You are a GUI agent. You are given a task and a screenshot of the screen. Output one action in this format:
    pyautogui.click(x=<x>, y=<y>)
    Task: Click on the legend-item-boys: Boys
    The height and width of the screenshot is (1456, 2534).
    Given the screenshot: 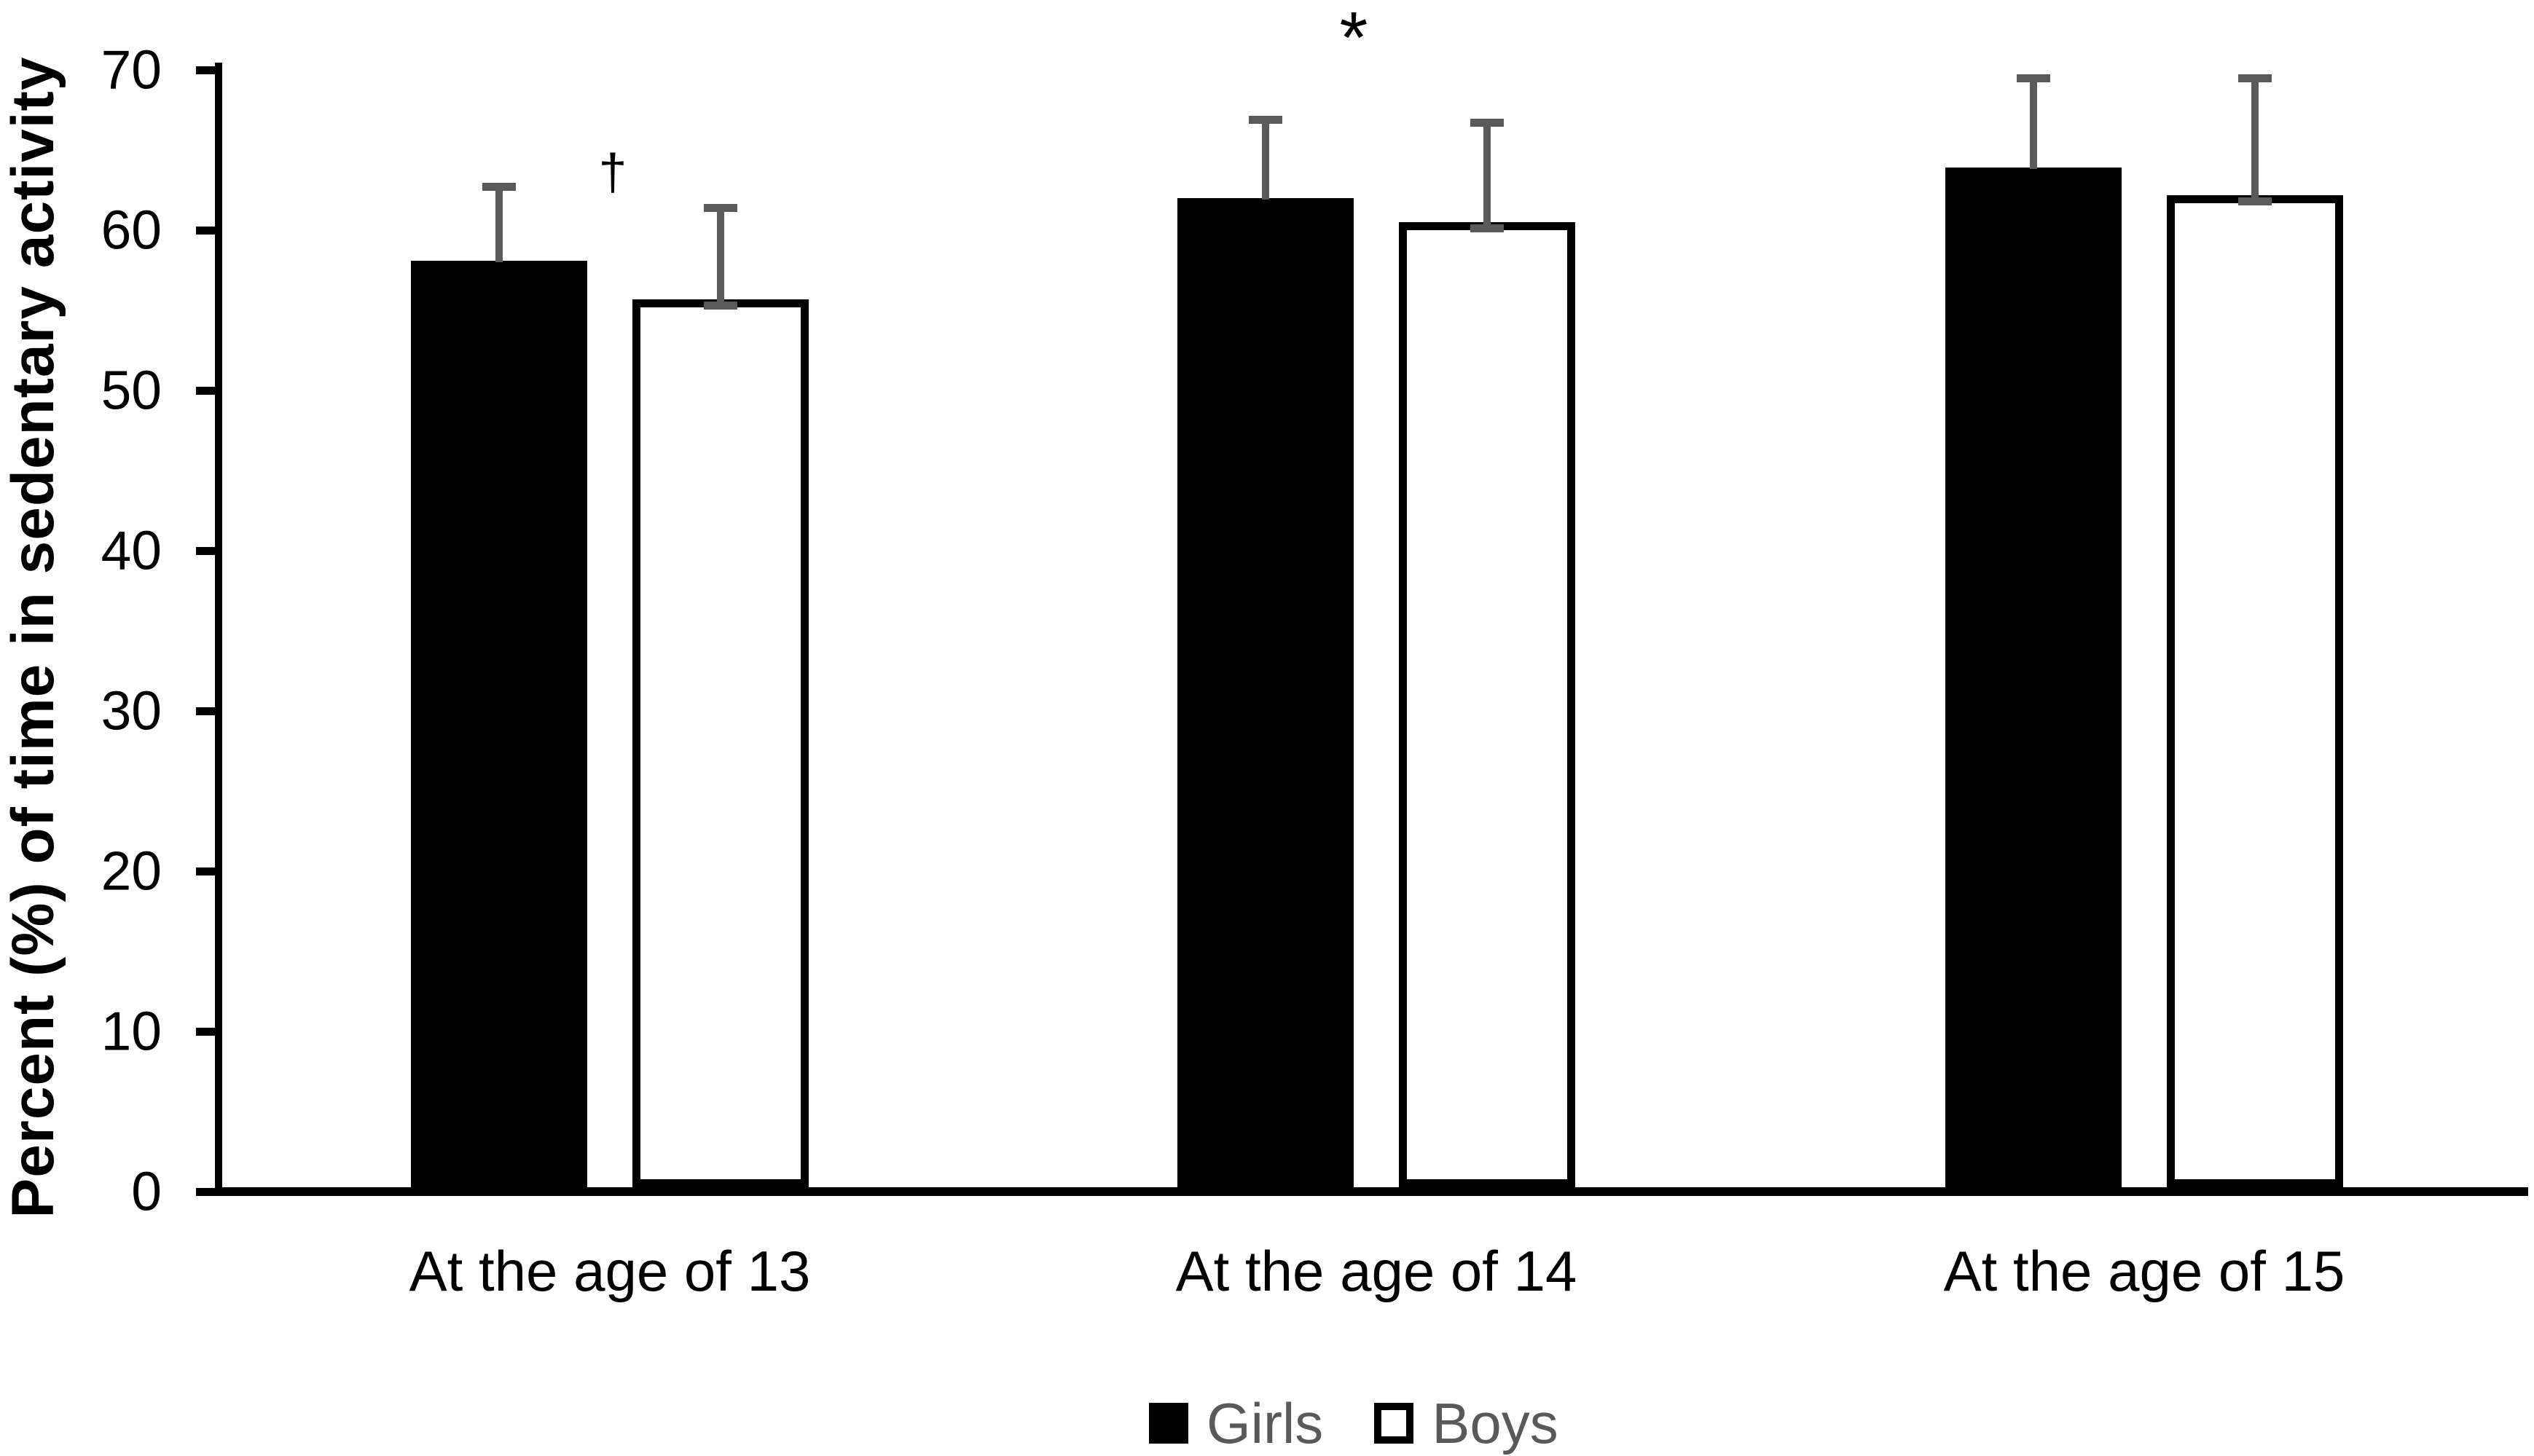 What is the action you would take?
    pyautogui.click(x=1466, y=1423)
    